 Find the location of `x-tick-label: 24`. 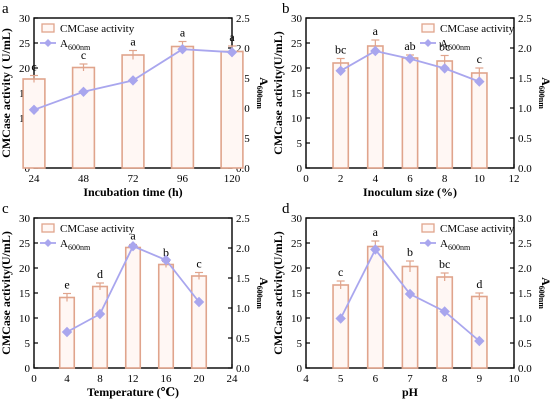

x-tick-label: 24 is located at coordinates (233, 379).